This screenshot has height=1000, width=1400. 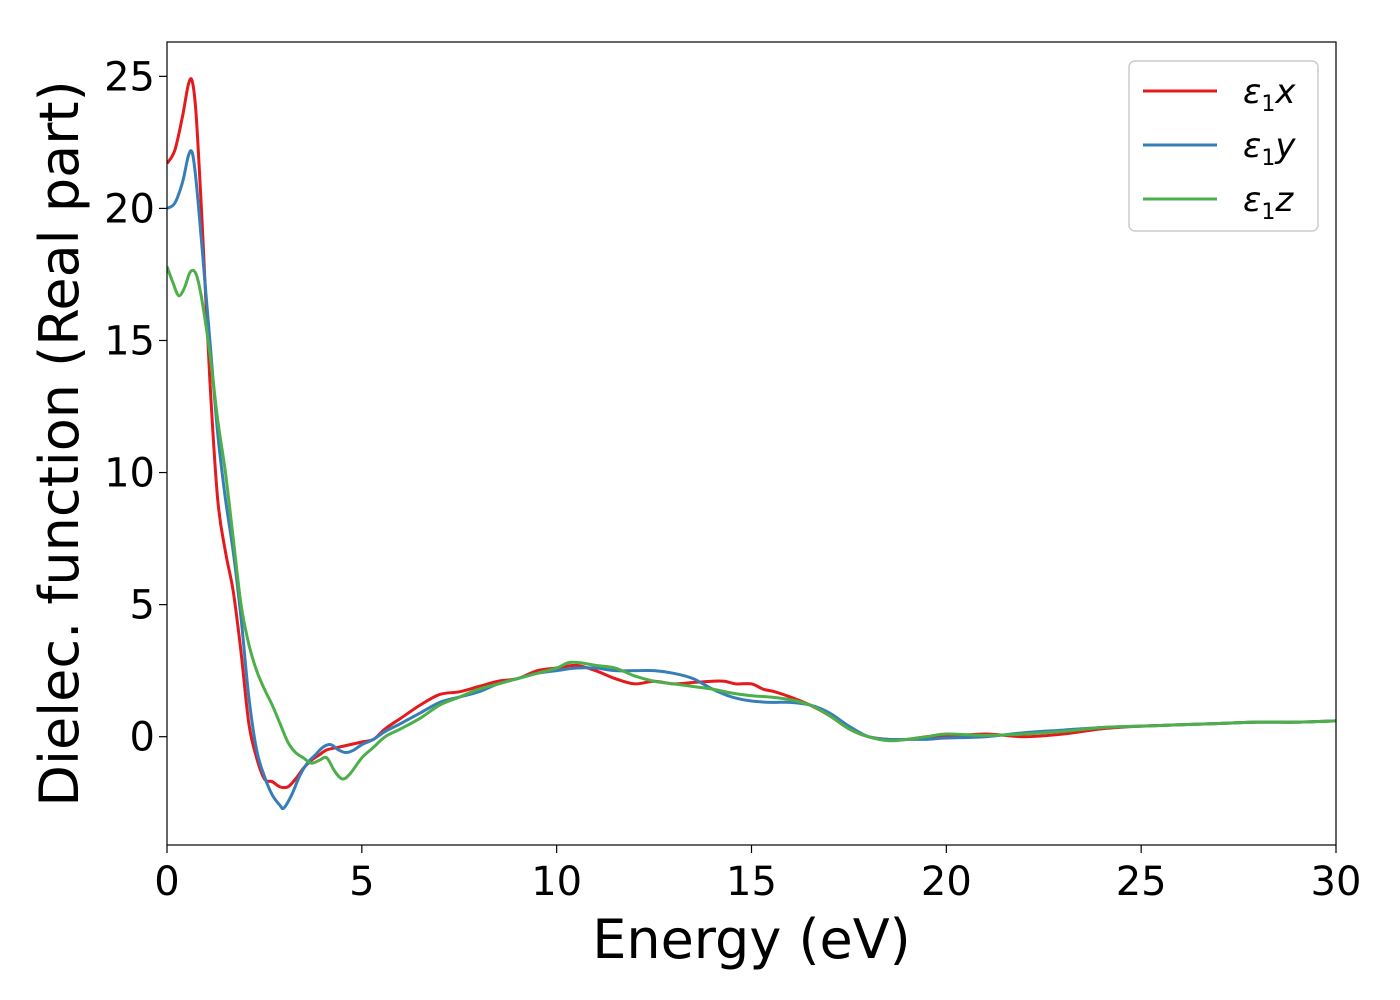 I want to click on x-tick-label: 10, so click(x=556, y=882).